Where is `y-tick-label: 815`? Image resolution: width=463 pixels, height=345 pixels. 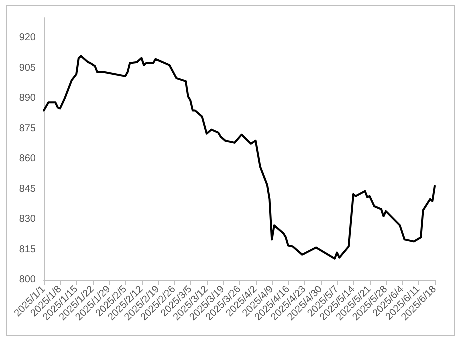
y-tick-label: 815 is located at coordinates (27, 250).